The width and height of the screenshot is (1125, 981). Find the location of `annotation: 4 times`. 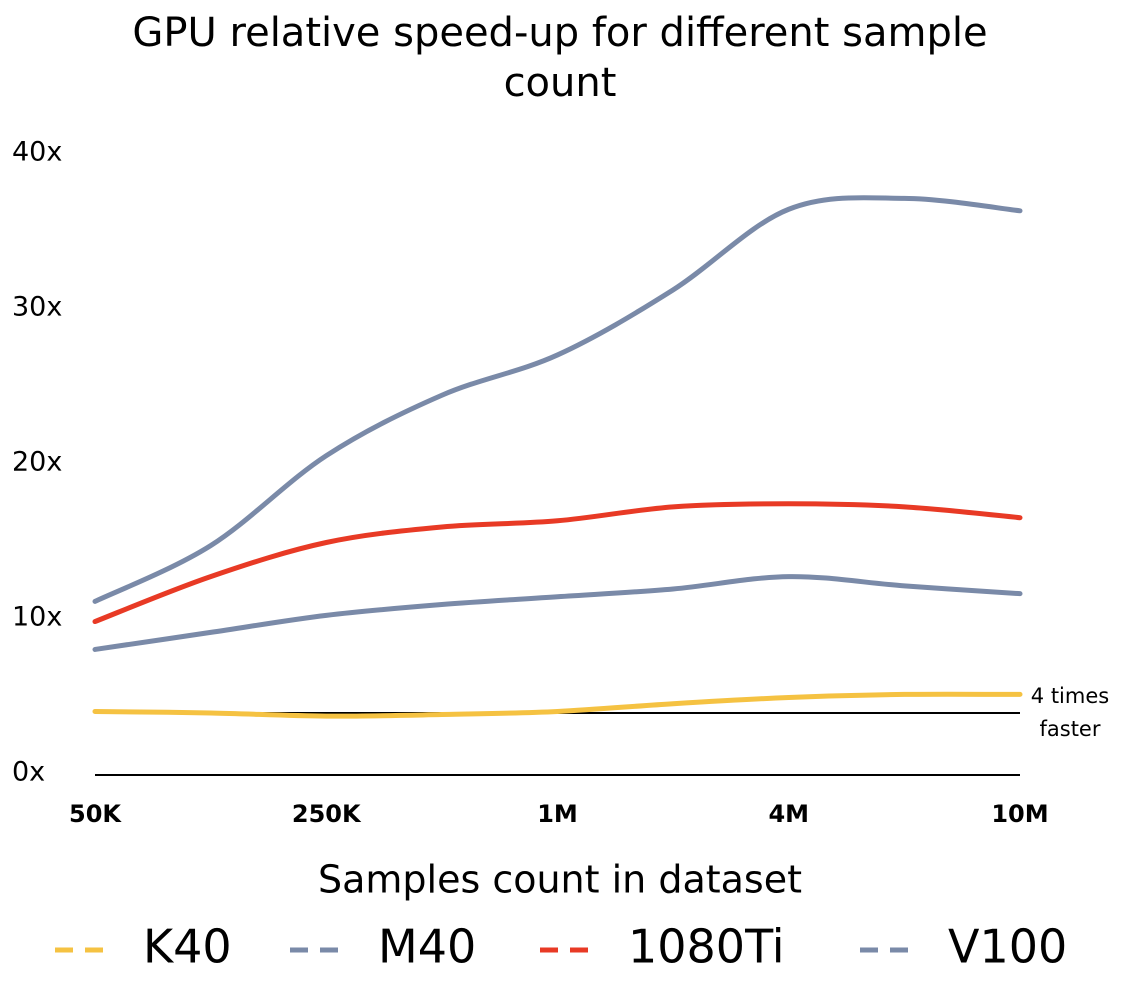

annotation: 4 times is located at coordinates (1070, 696).